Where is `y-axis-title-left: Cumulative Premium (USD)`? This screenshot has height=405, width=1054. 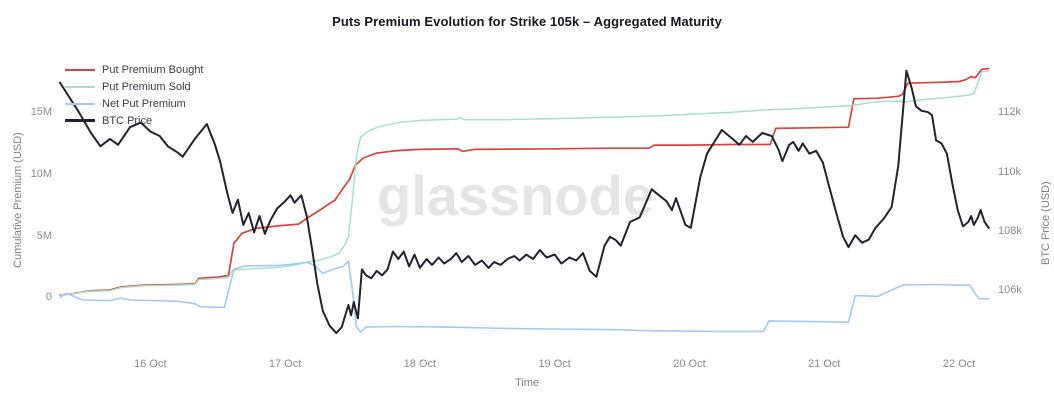
y-axis-title-left: Cumulative Premium (USD) is located at coordinates (18, 200).